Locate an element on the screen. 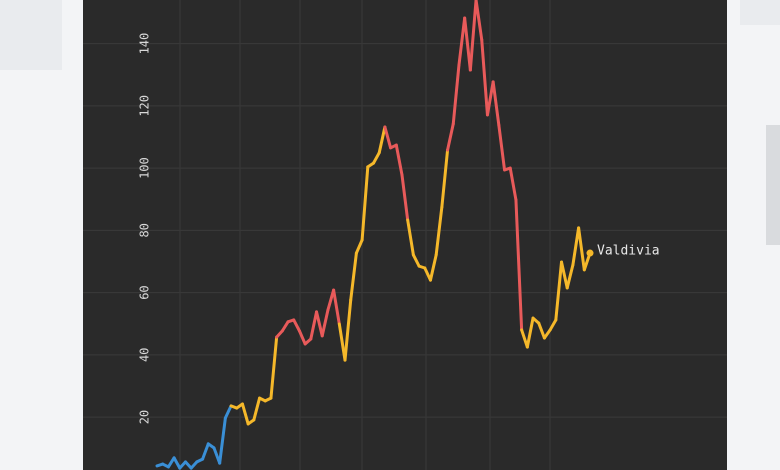  y-tick-label: 140 is located at coordinates (145, 44).